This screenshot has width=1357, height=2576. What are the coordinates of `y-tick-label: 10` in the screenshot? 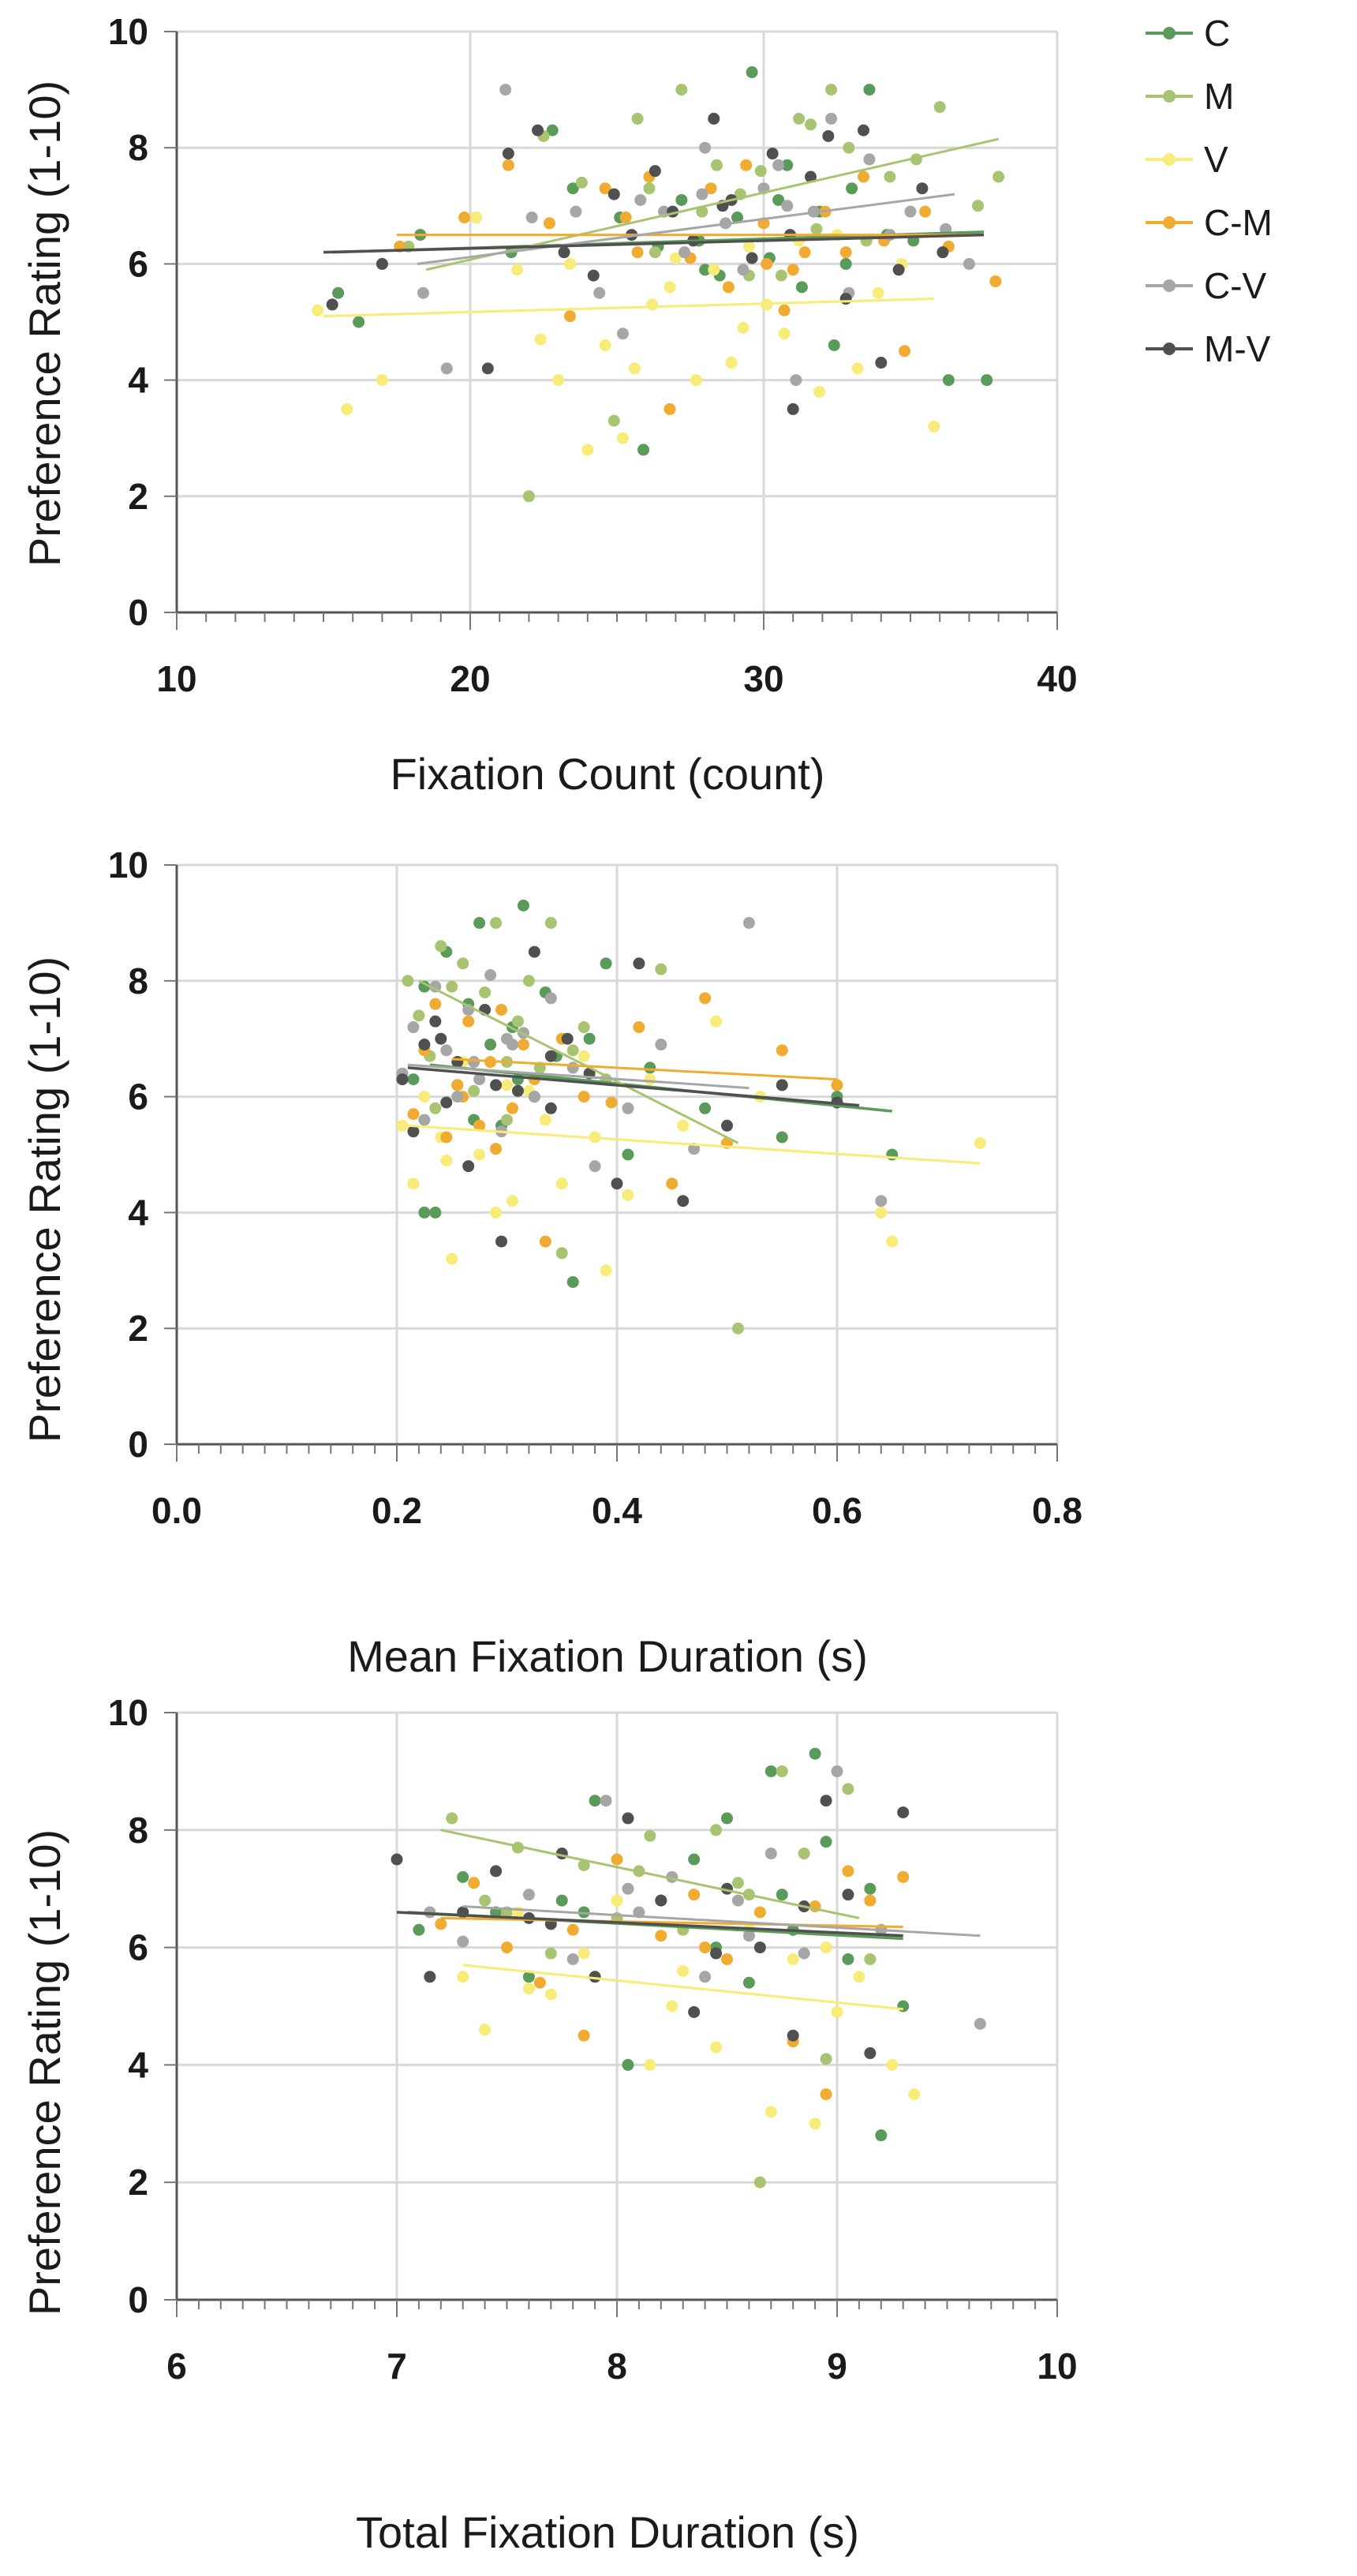 It's located at (128, 31).